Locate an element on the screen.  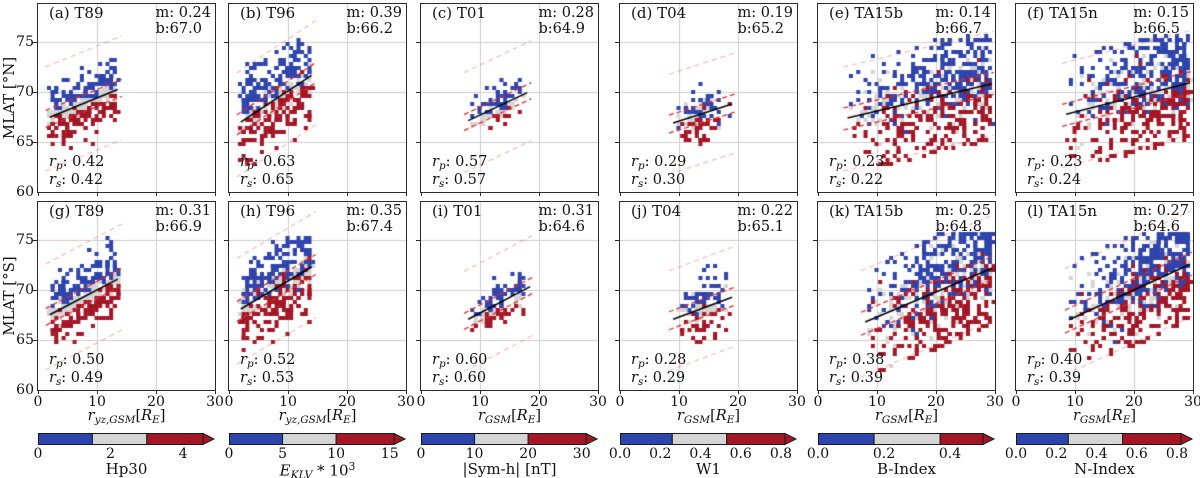
slope-value: m: 0.24 is located at coordinates (183, 13).